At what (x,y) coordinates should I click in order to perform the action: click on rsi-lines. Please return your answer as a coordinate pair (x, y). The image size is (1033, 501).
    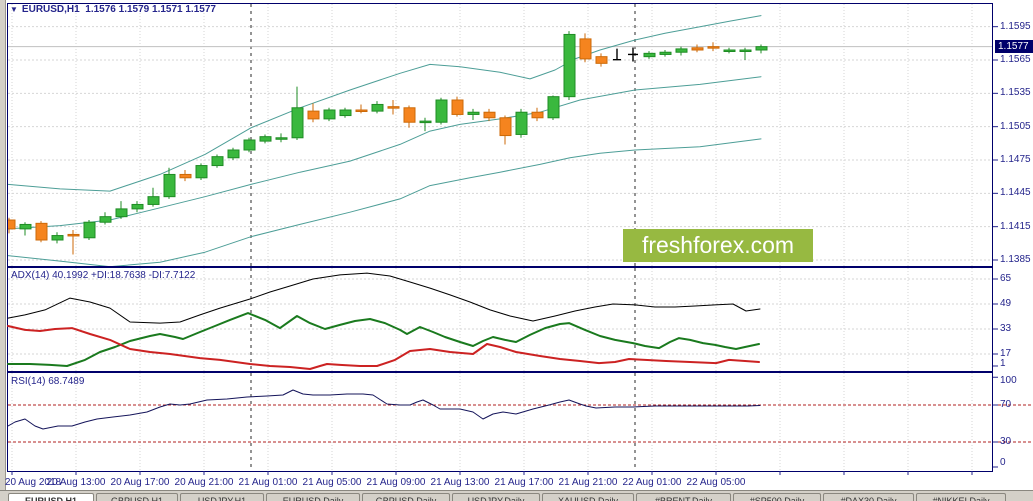
    Looking at the image, I should click on (520, 416).